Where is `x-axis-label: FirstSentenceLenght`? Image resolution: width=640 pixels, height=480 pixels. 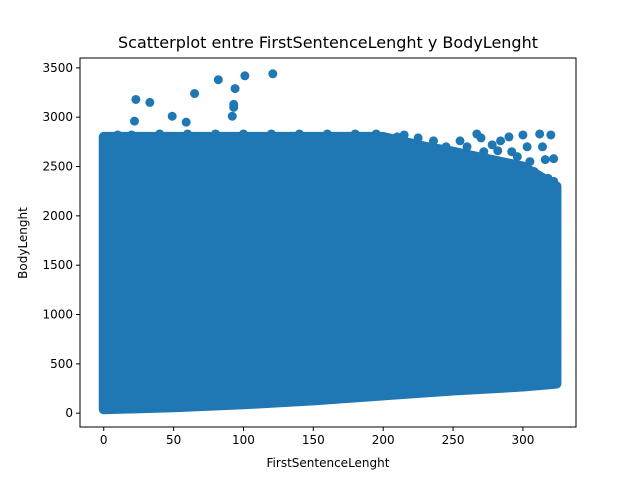 x-axis-label: FirstSentenceLenght is located at coordinates (328, 463).